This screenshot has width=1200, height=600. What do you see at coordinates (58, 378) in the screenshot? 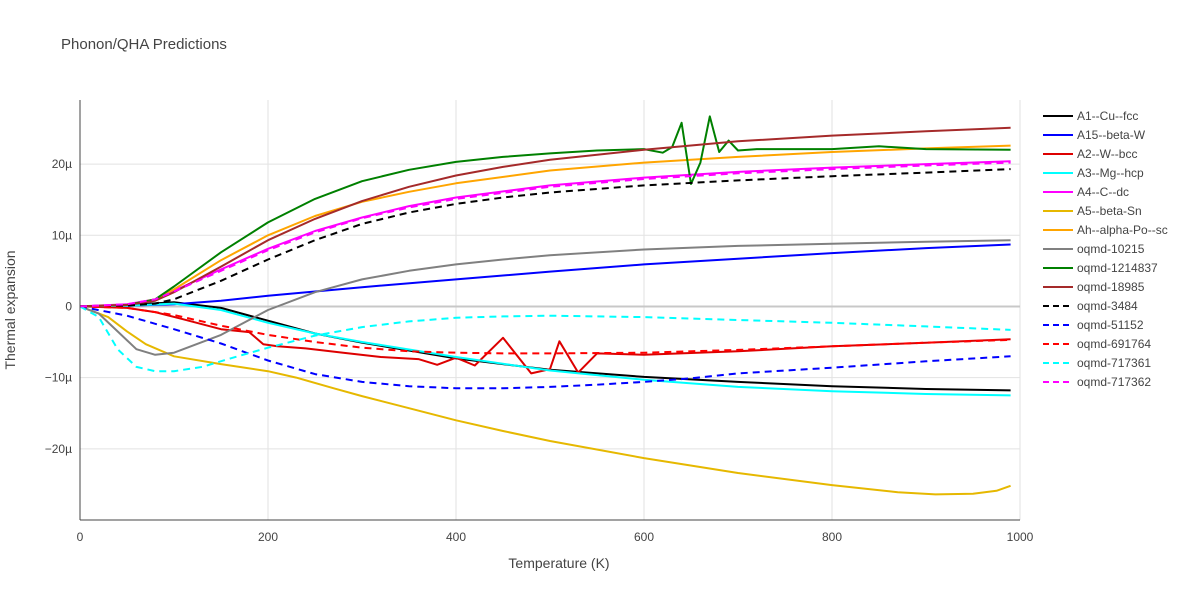
I see `y-tick-label: −10µ` at bounding box center [58, 378].